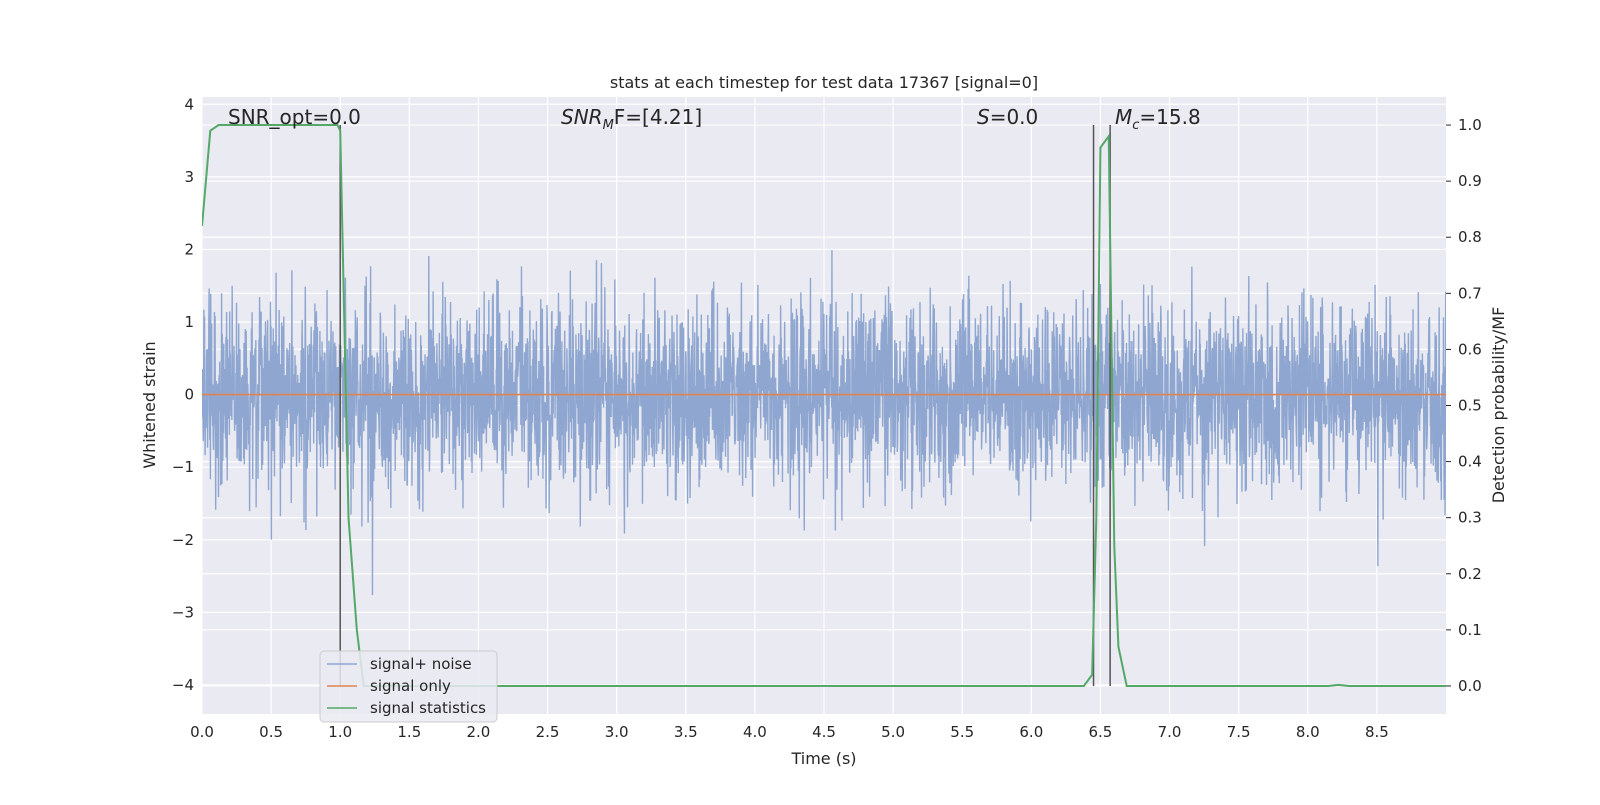  What do you see at coordinates (1014, 117) in the screenshot?
I see `annotation-s-rest: =0.0` at bounding box center [1014, 117].